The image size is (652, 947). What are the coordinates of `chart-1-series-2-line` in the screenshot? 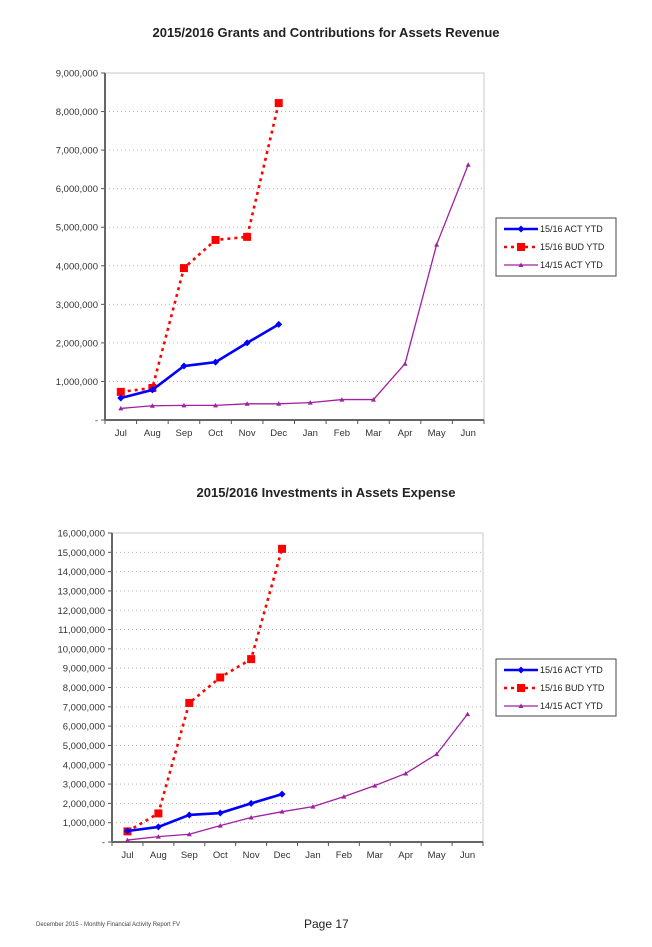 It's located at (200, 248).